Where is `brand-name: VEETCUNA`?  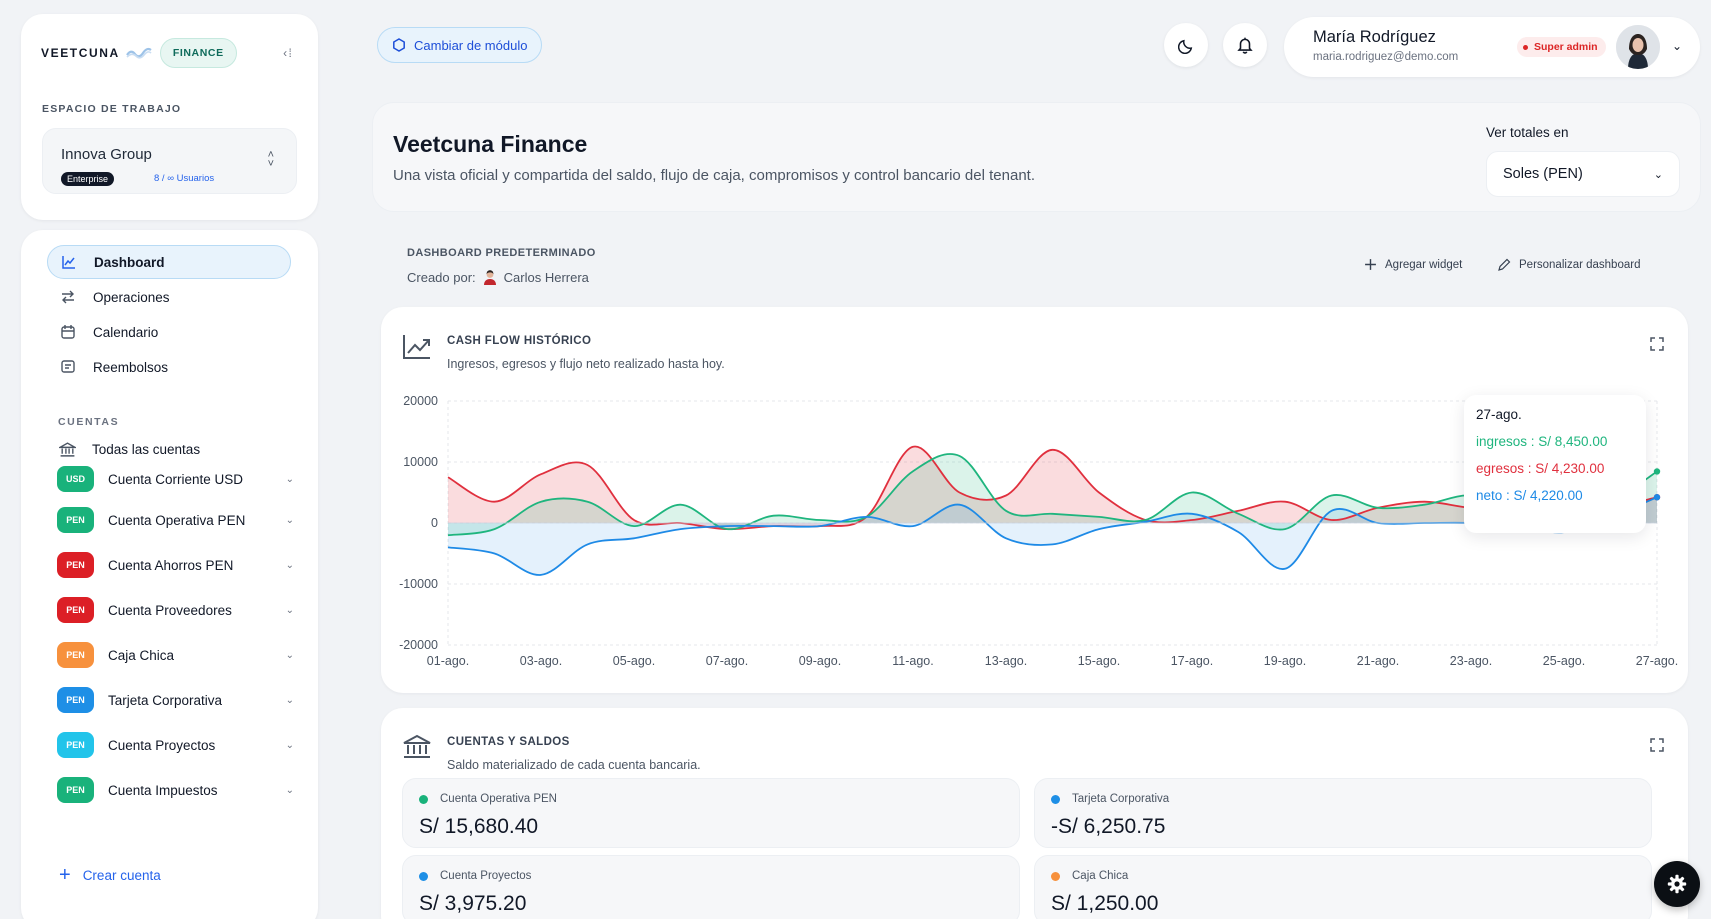
brand-name: VEETCUNA is located at coordinates (80, 53).